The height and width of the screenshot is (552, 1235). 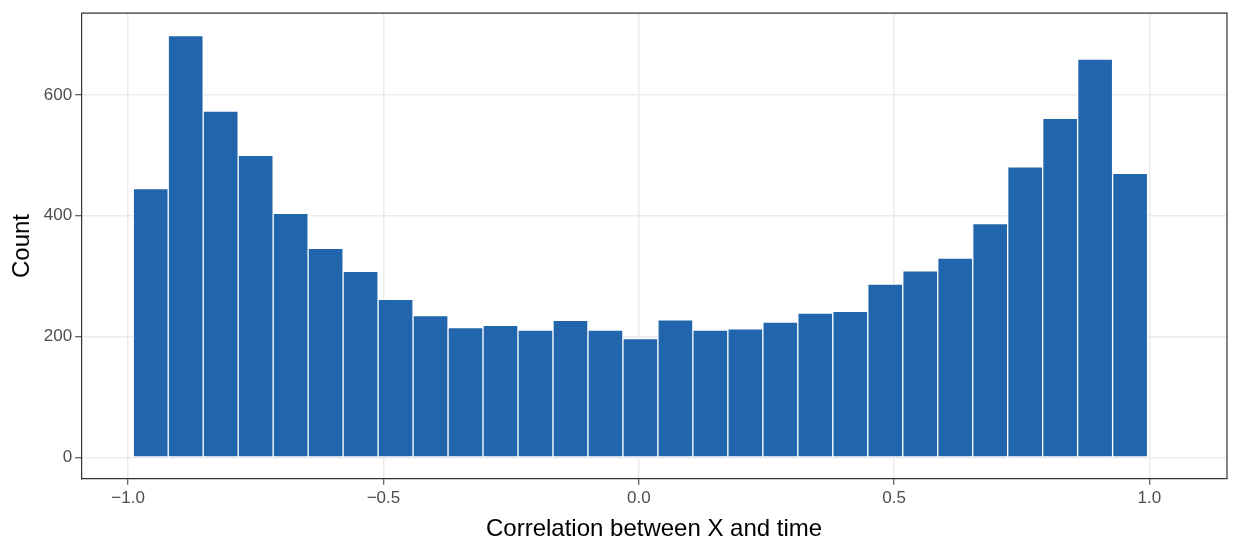 I want to click on y-tick-label: 600, so click(x=58, y=94).